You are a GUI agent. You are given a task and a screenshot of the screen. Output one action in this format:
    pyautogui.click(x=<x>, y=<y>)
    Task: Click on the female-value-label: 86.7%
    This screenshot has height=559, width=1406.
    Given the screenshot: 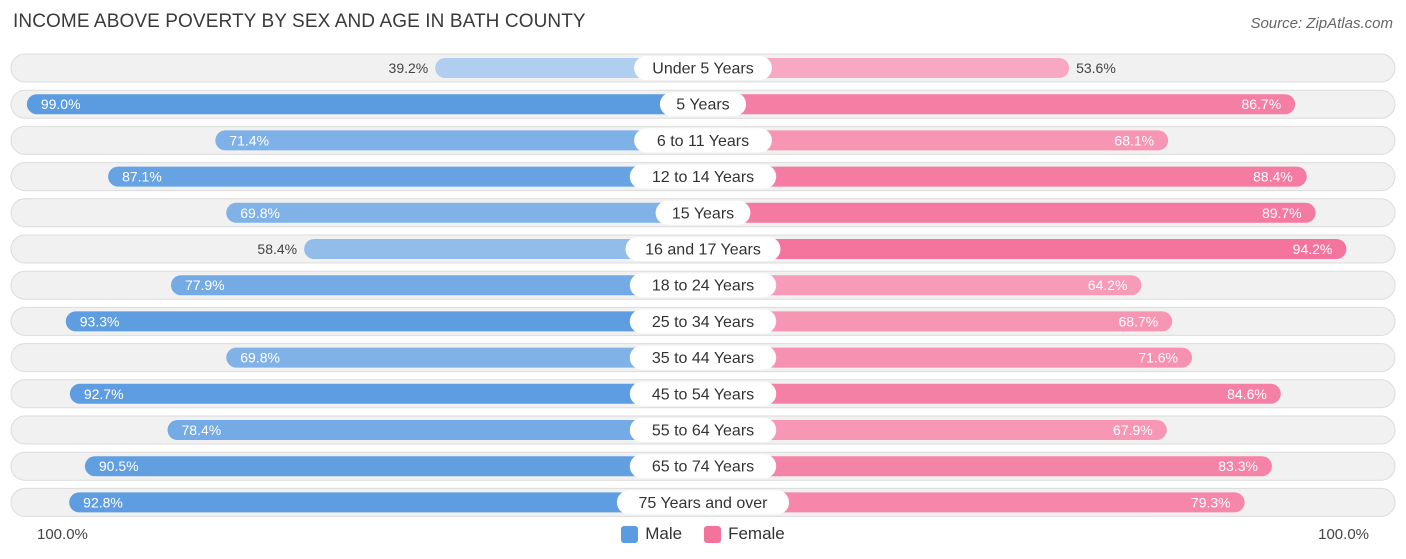 What is the action you would take?
    pyautogui.click(x=1261, y=104)
    